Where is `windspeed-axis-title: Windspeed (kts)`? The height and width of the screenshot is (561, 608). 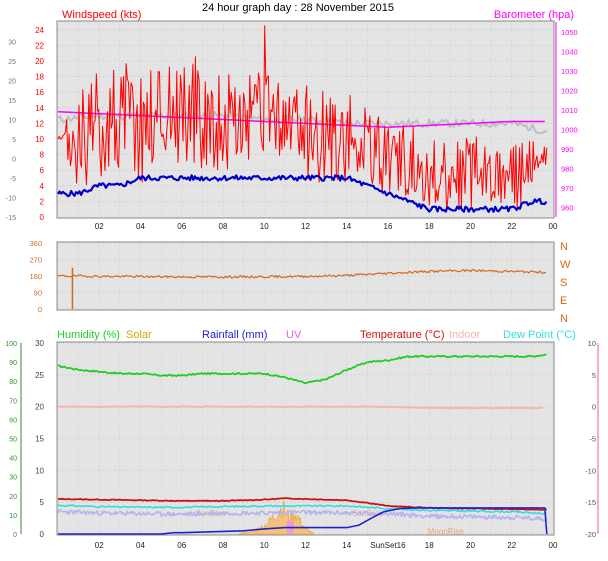
windspeed-axis-title: Windspeed (kts) is located at coordinates (101, 15).